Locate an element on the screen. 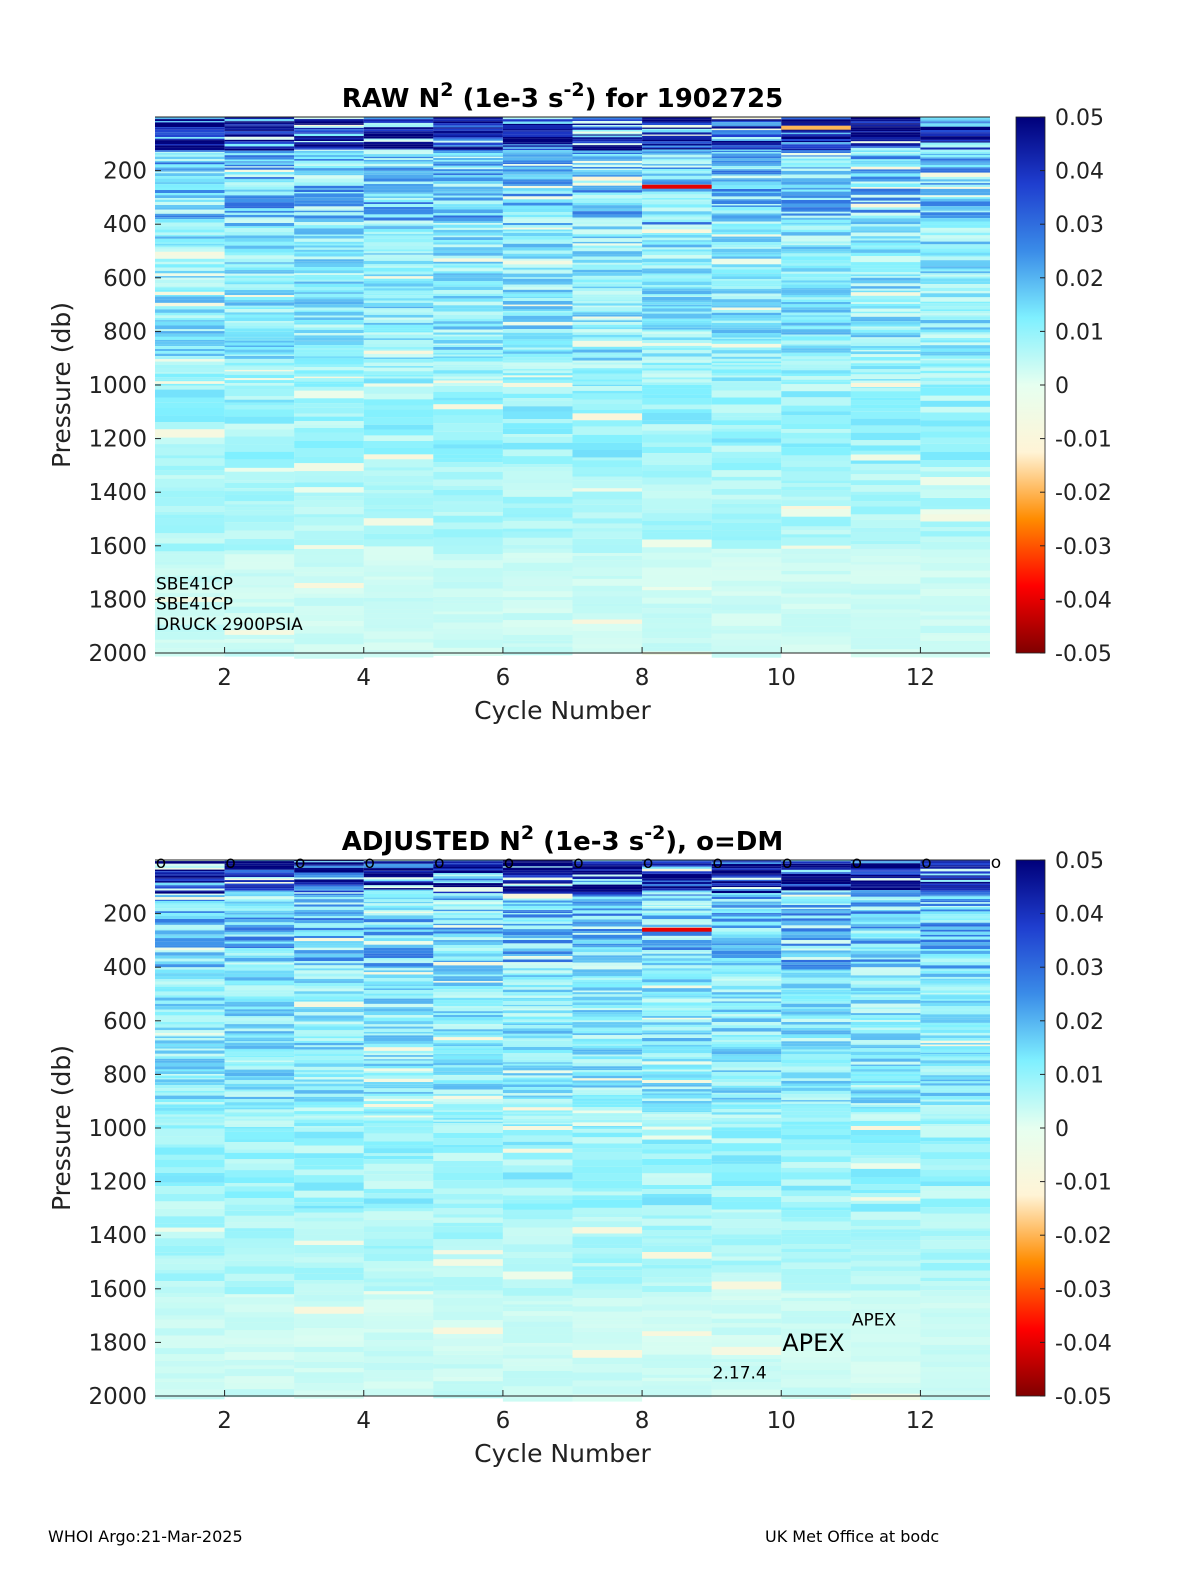 This screenshot has height=1575, width=1200. y-tick-label: 2000 is located at coordinates (117, 1397).